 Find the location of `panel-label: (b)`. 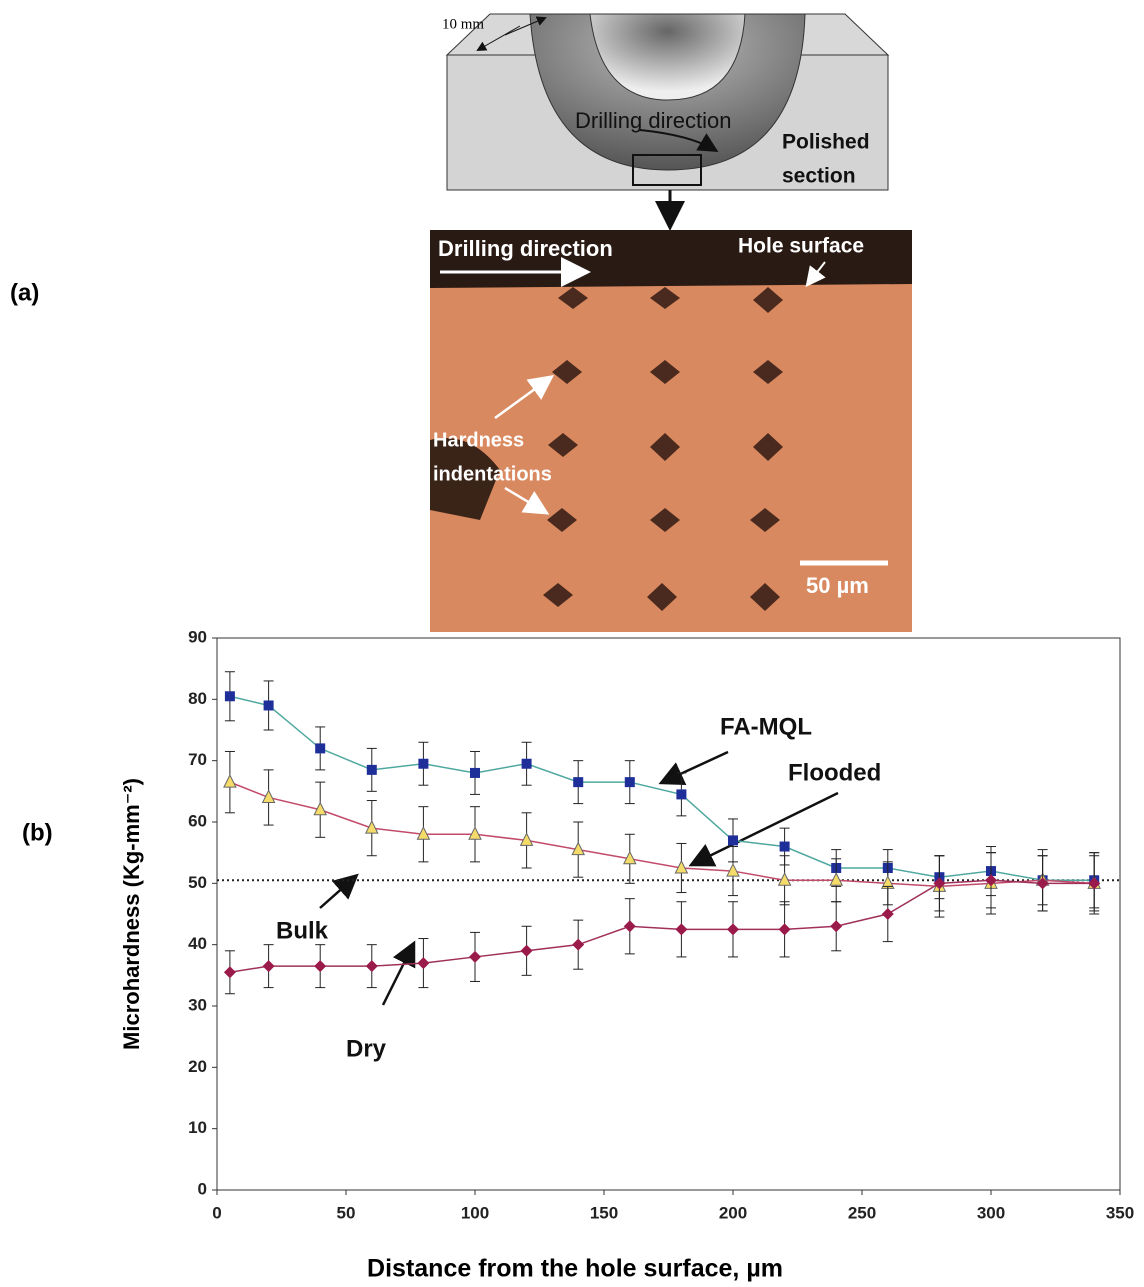

panel-label: (b) is located at coordinates (37, 832).